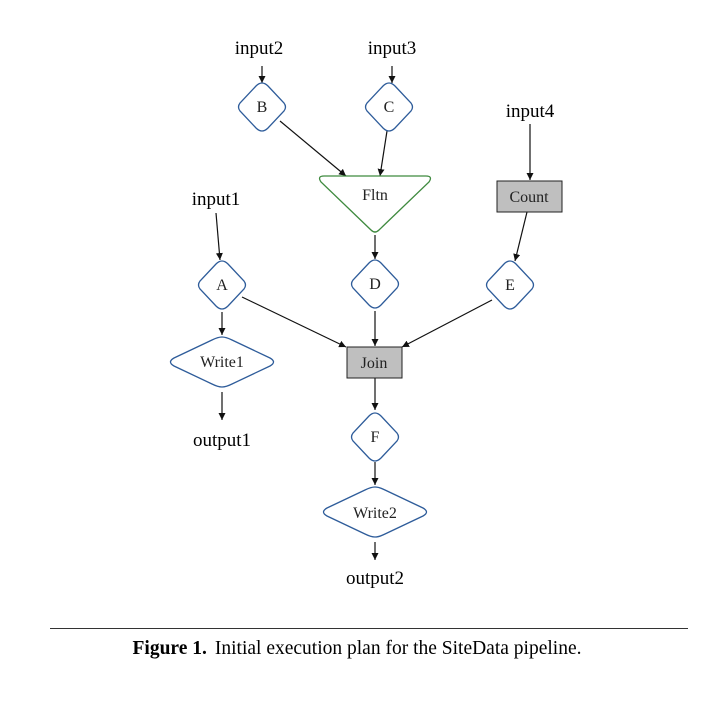 Image resolution: width=714 pixels, height=708 pixels. I want to click on node-fltn: Fltn, so click(375, 204).